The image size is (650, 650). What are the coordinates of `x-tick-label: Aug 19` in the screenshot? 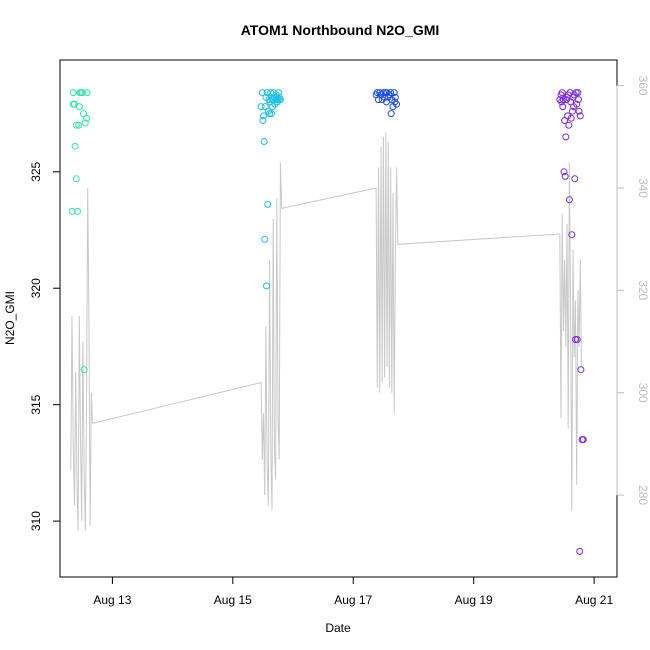 It's located at (474, 600).